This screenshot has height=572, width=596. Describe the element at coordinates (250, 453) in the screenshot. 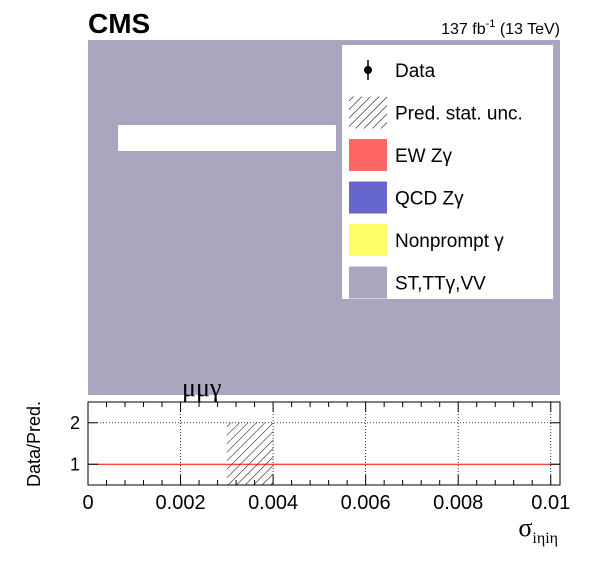

I see `ratio-uncertainty-band` at that location.